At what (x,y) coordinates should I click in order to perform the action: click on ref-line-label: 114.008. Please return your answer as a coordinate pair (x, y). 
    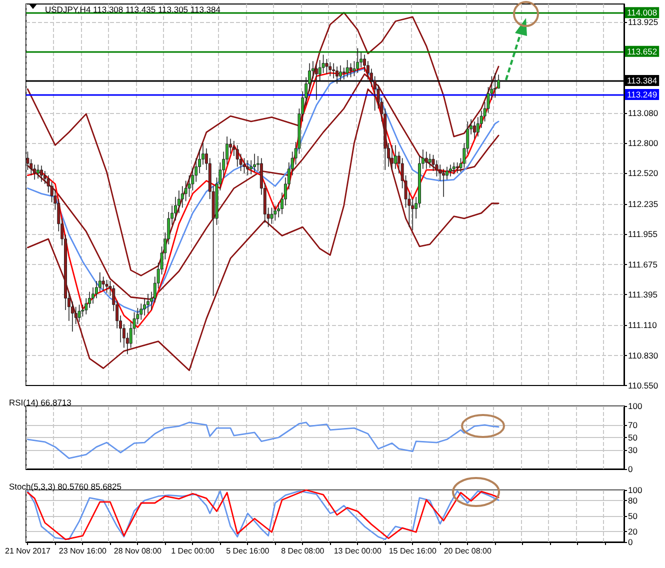
    Looking at the image, I should click on (642, 13).